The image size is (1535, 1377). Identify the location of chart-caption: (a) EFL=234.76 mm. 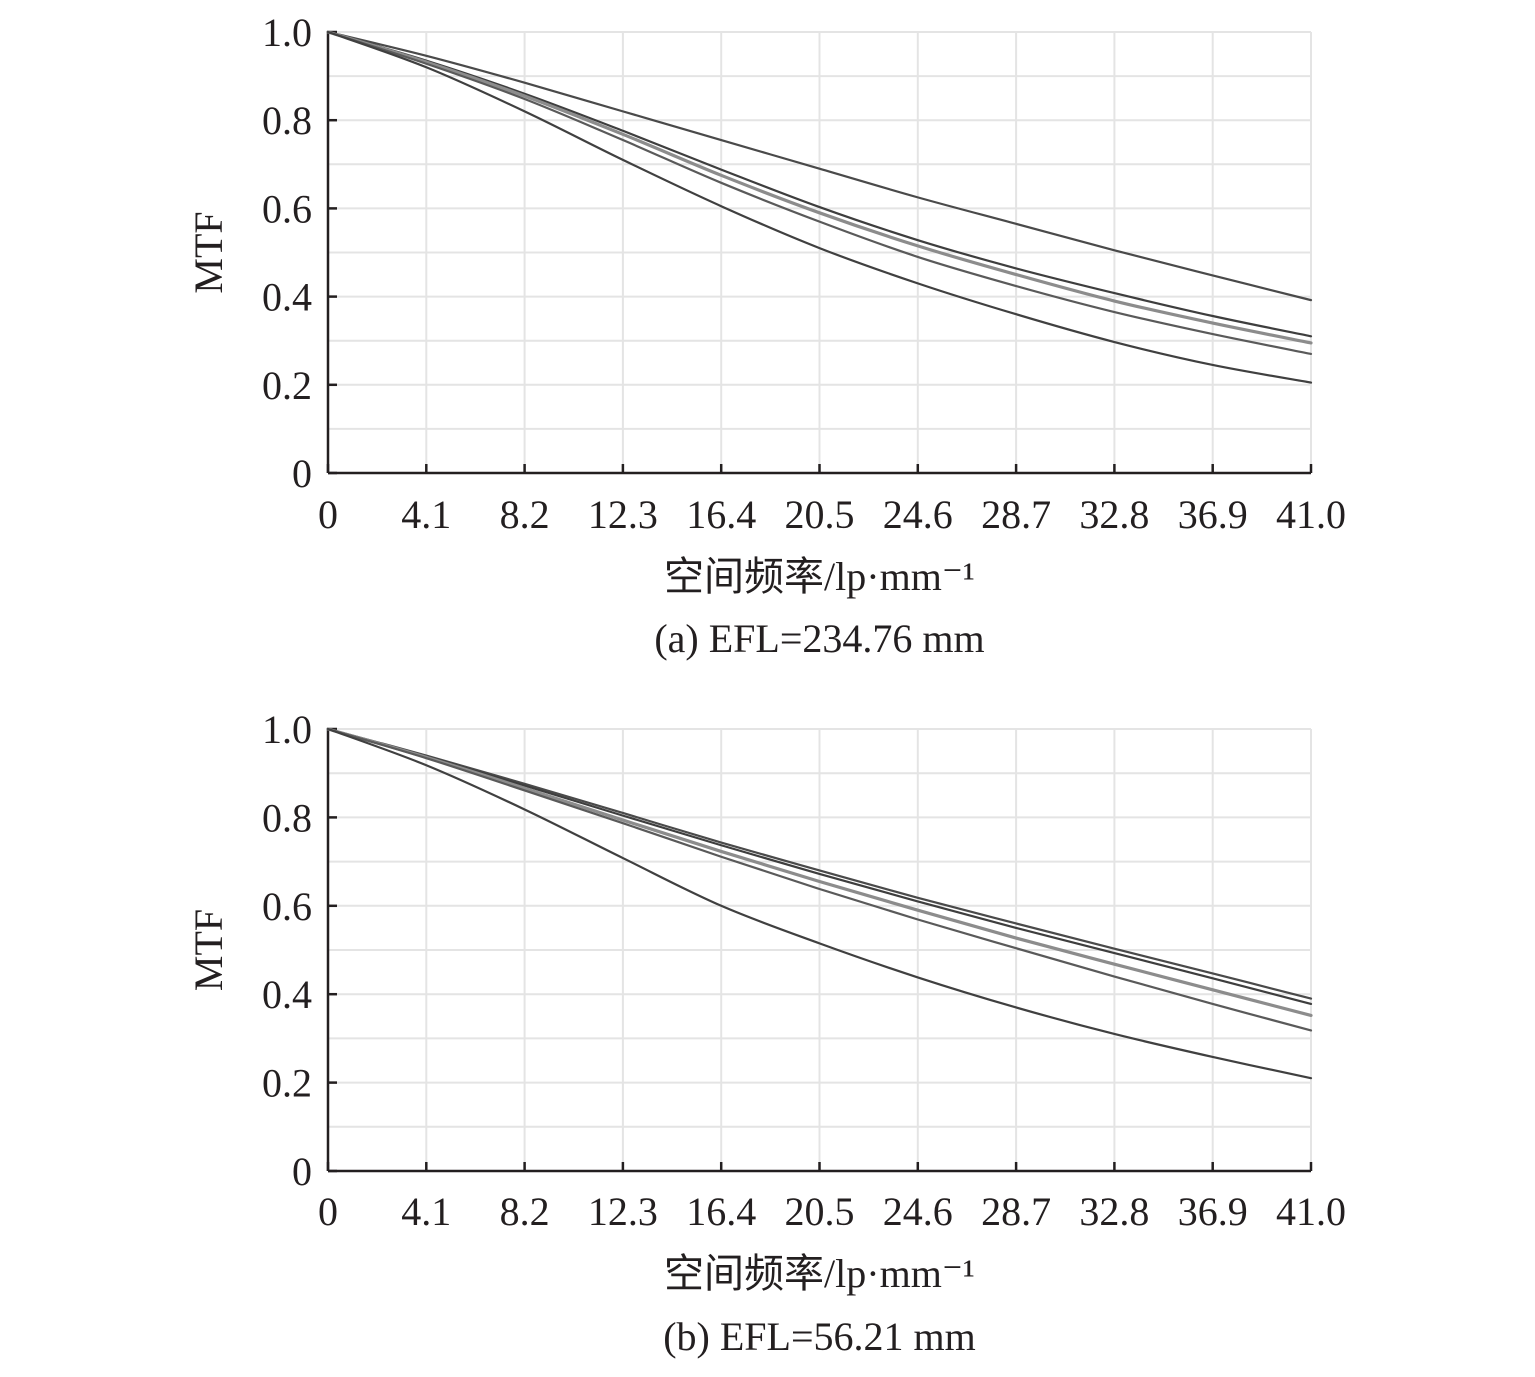
(819, 638).